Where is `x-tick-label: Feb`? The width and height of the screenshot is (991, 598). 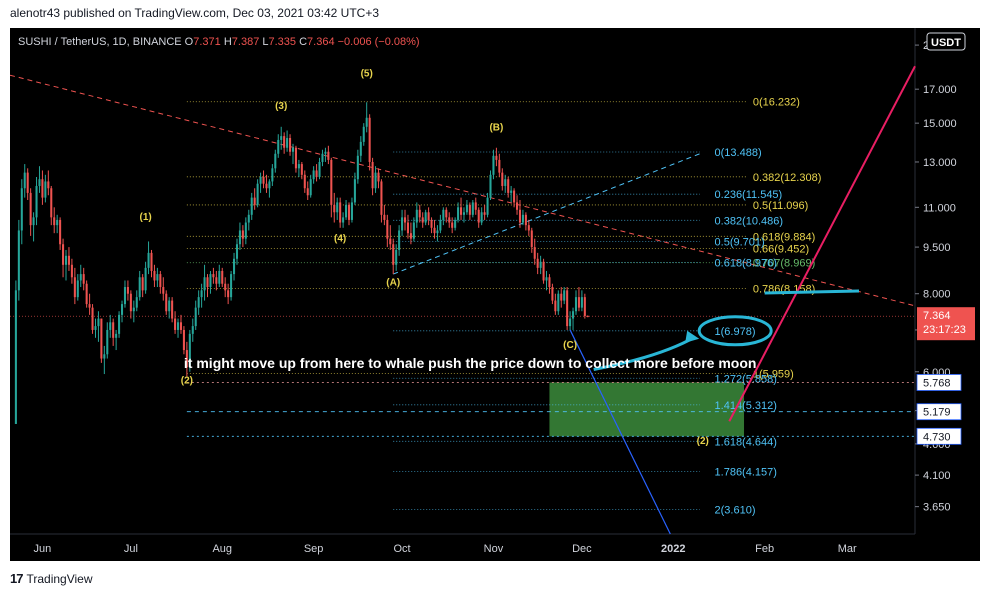 x-tick-label: Feb is located at coordinates (764, 549).